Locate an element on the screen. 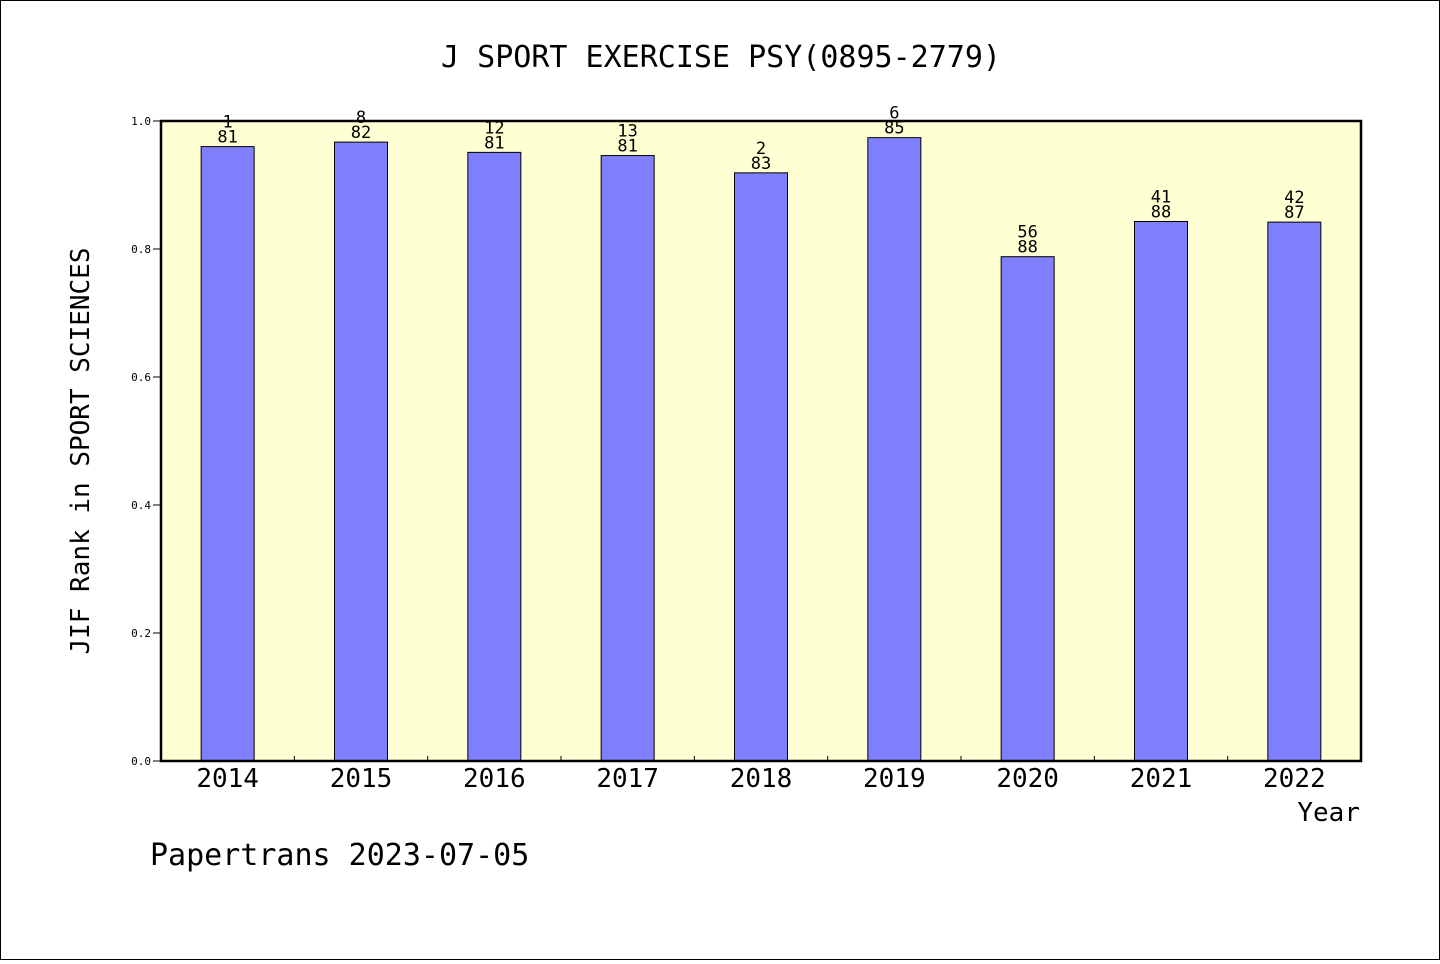 This screenshot has height=964, width=1440. rank-label-2017: 13 is located at coordinates (627, 132).